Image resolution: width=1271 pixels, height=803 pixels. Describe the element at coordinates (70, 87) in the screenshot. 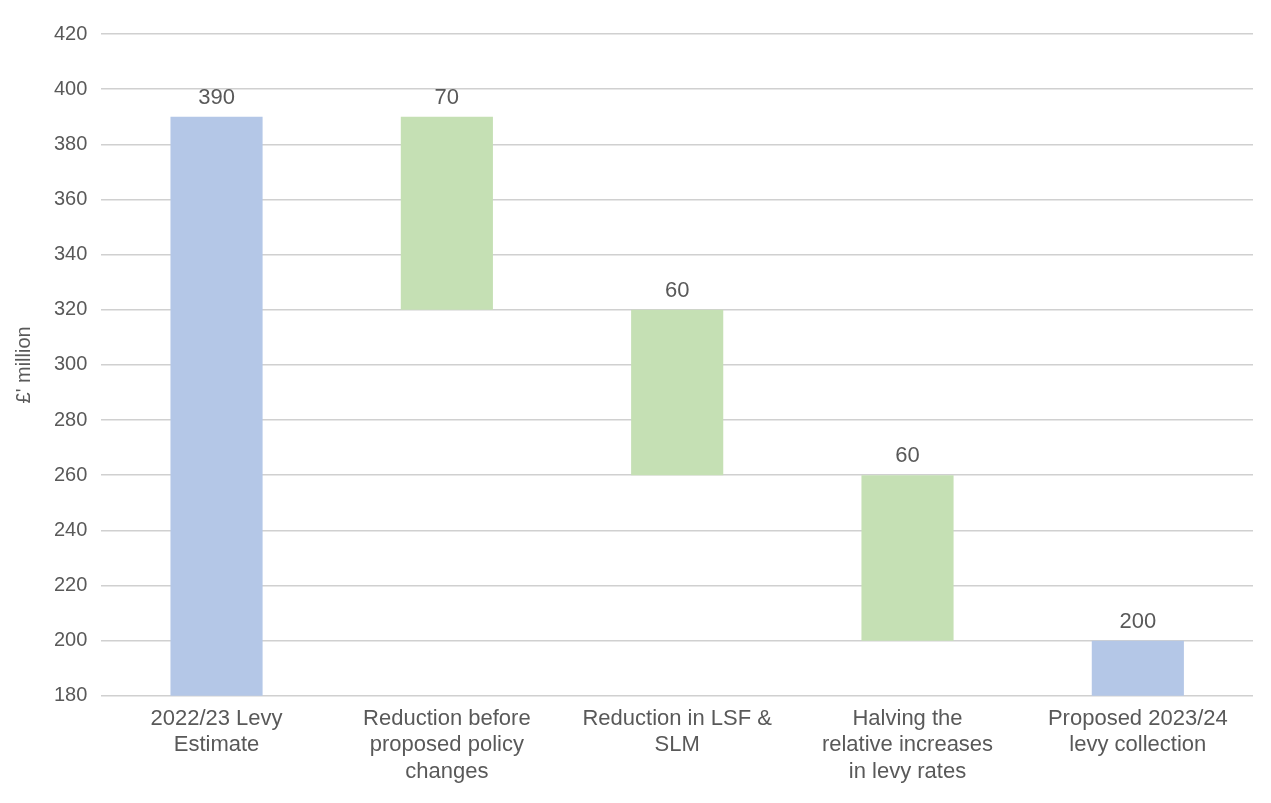

I see `y-tick-label: 400` at that location.